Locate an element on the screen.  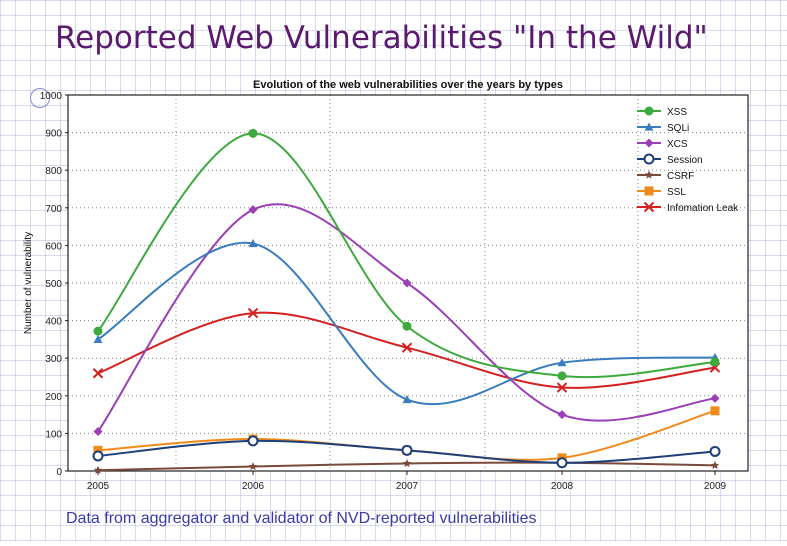
legend-marker-infomation-leak is located at coordinates (649, 207).